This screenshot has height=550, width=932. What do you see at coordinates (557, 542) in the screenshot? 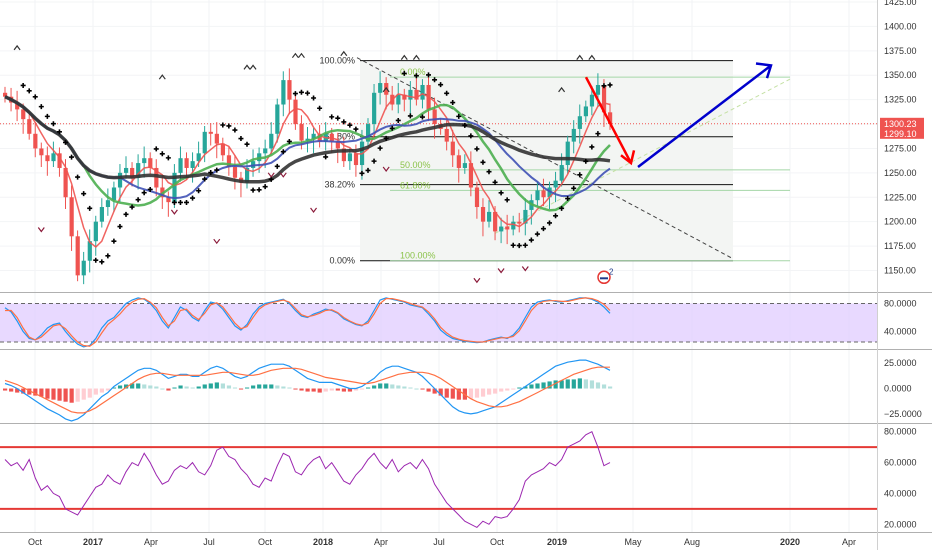
I see `time-tick-label: 2019` at bounding box center [557, 542].